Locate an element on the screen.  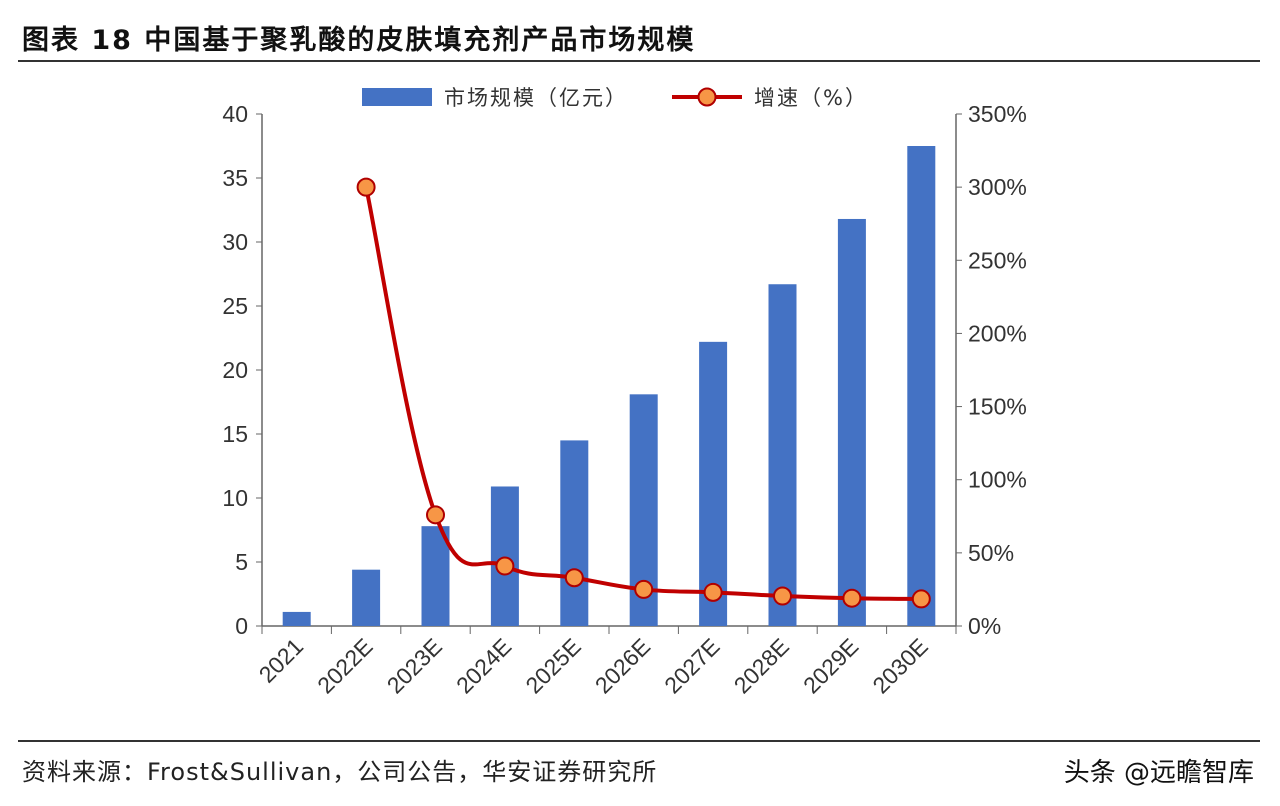
legend-bar-label: 市场规模（亿元） is located at coordinates (536, 98).